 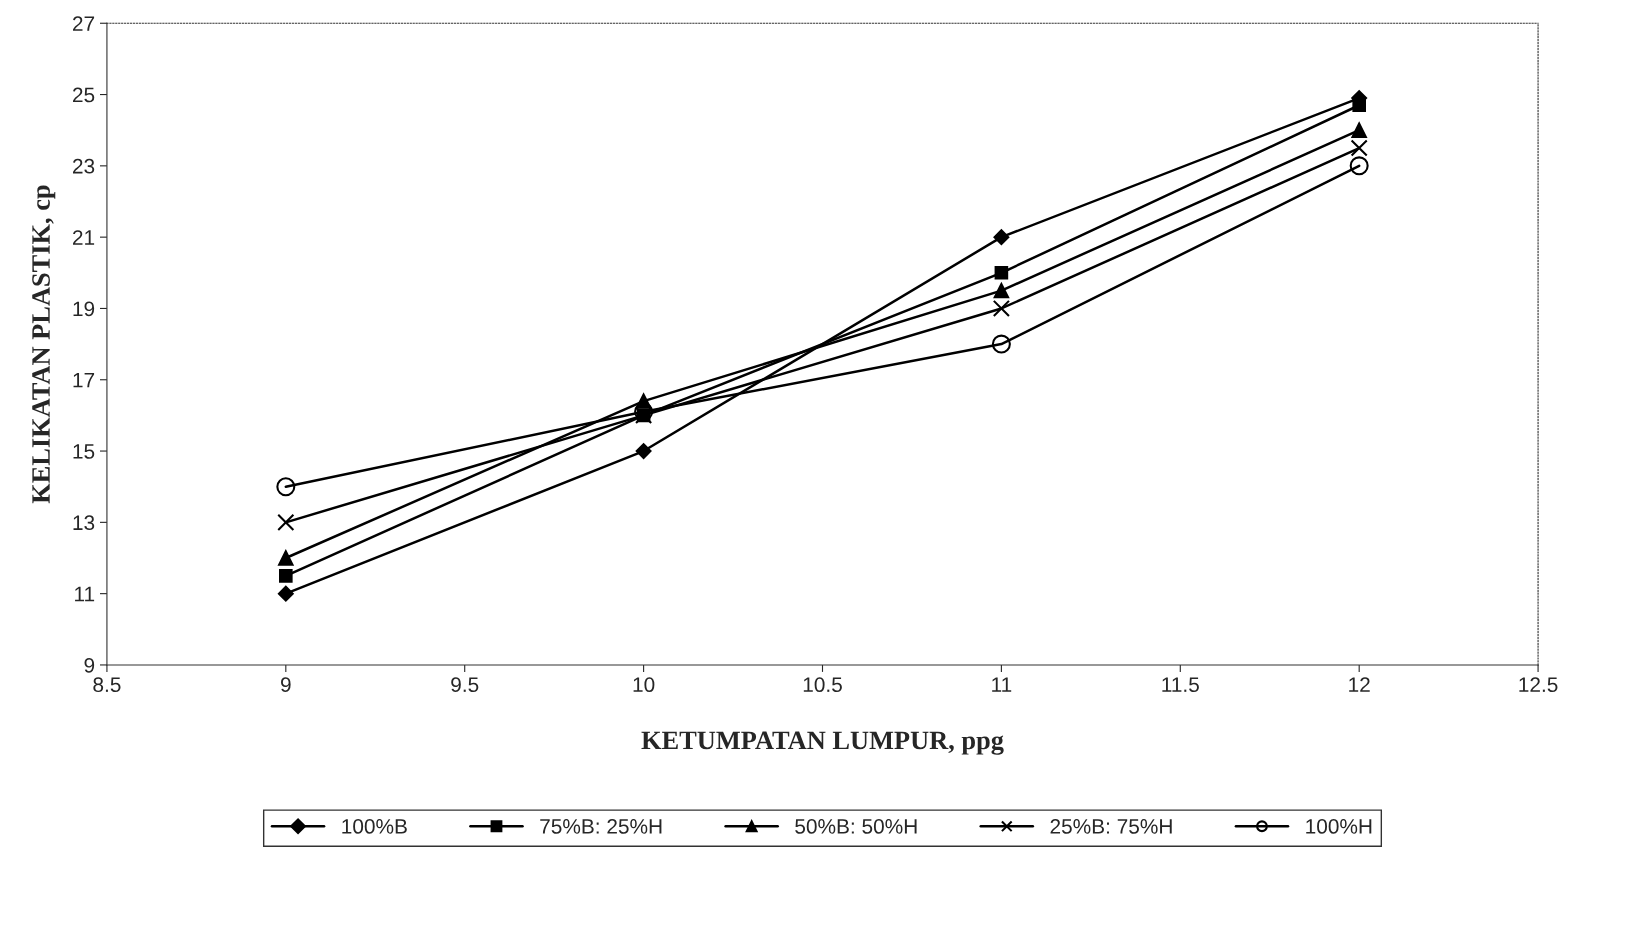 What do you see at coordinates (84, 380) in the screenshot?
I see `y-tick-label: 17` at bounding box center [84, 380].